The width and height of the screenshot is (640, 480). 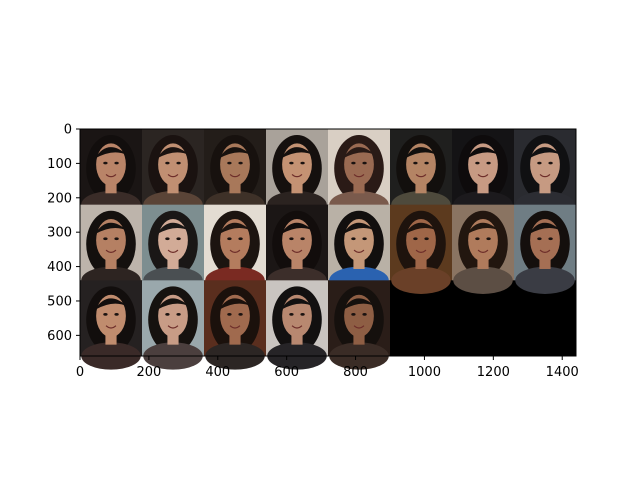 I want to click on x-tick-label: 600, so click(x=286, y=372).